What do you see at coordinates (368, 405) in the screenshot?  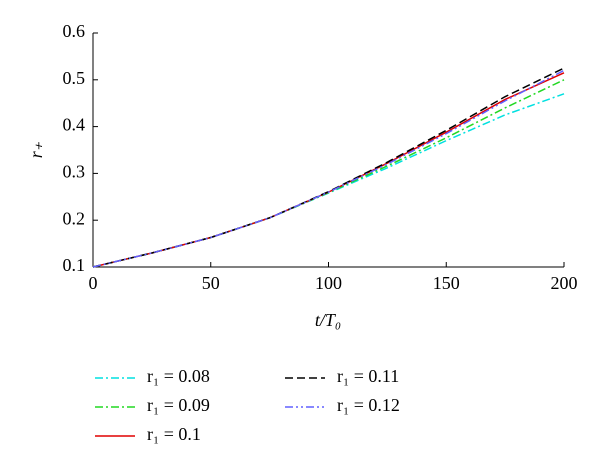 I see `legend-label: r₁ = 0.12` at bounding box center [368, 405].